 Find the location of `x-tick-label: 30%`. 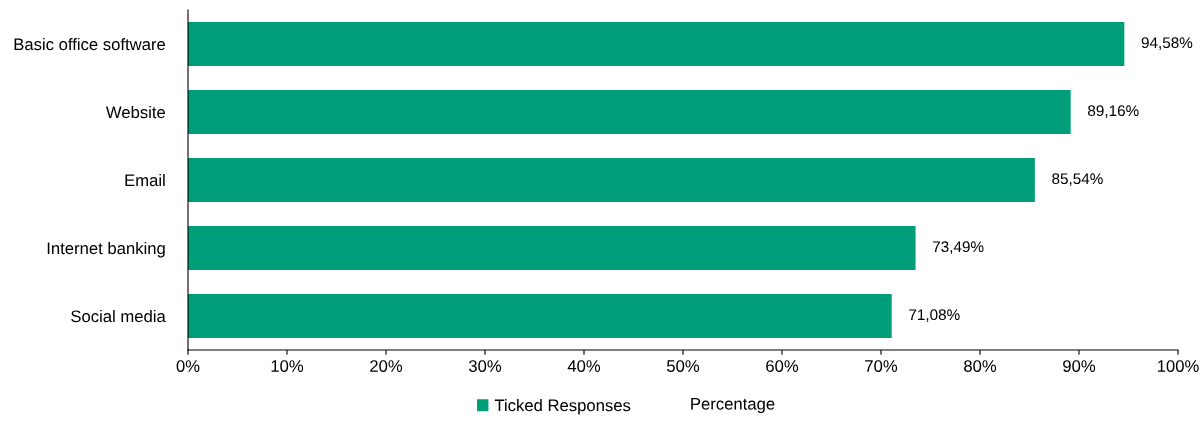

x-tick-label: 30% is located at coordinates (485, 366).